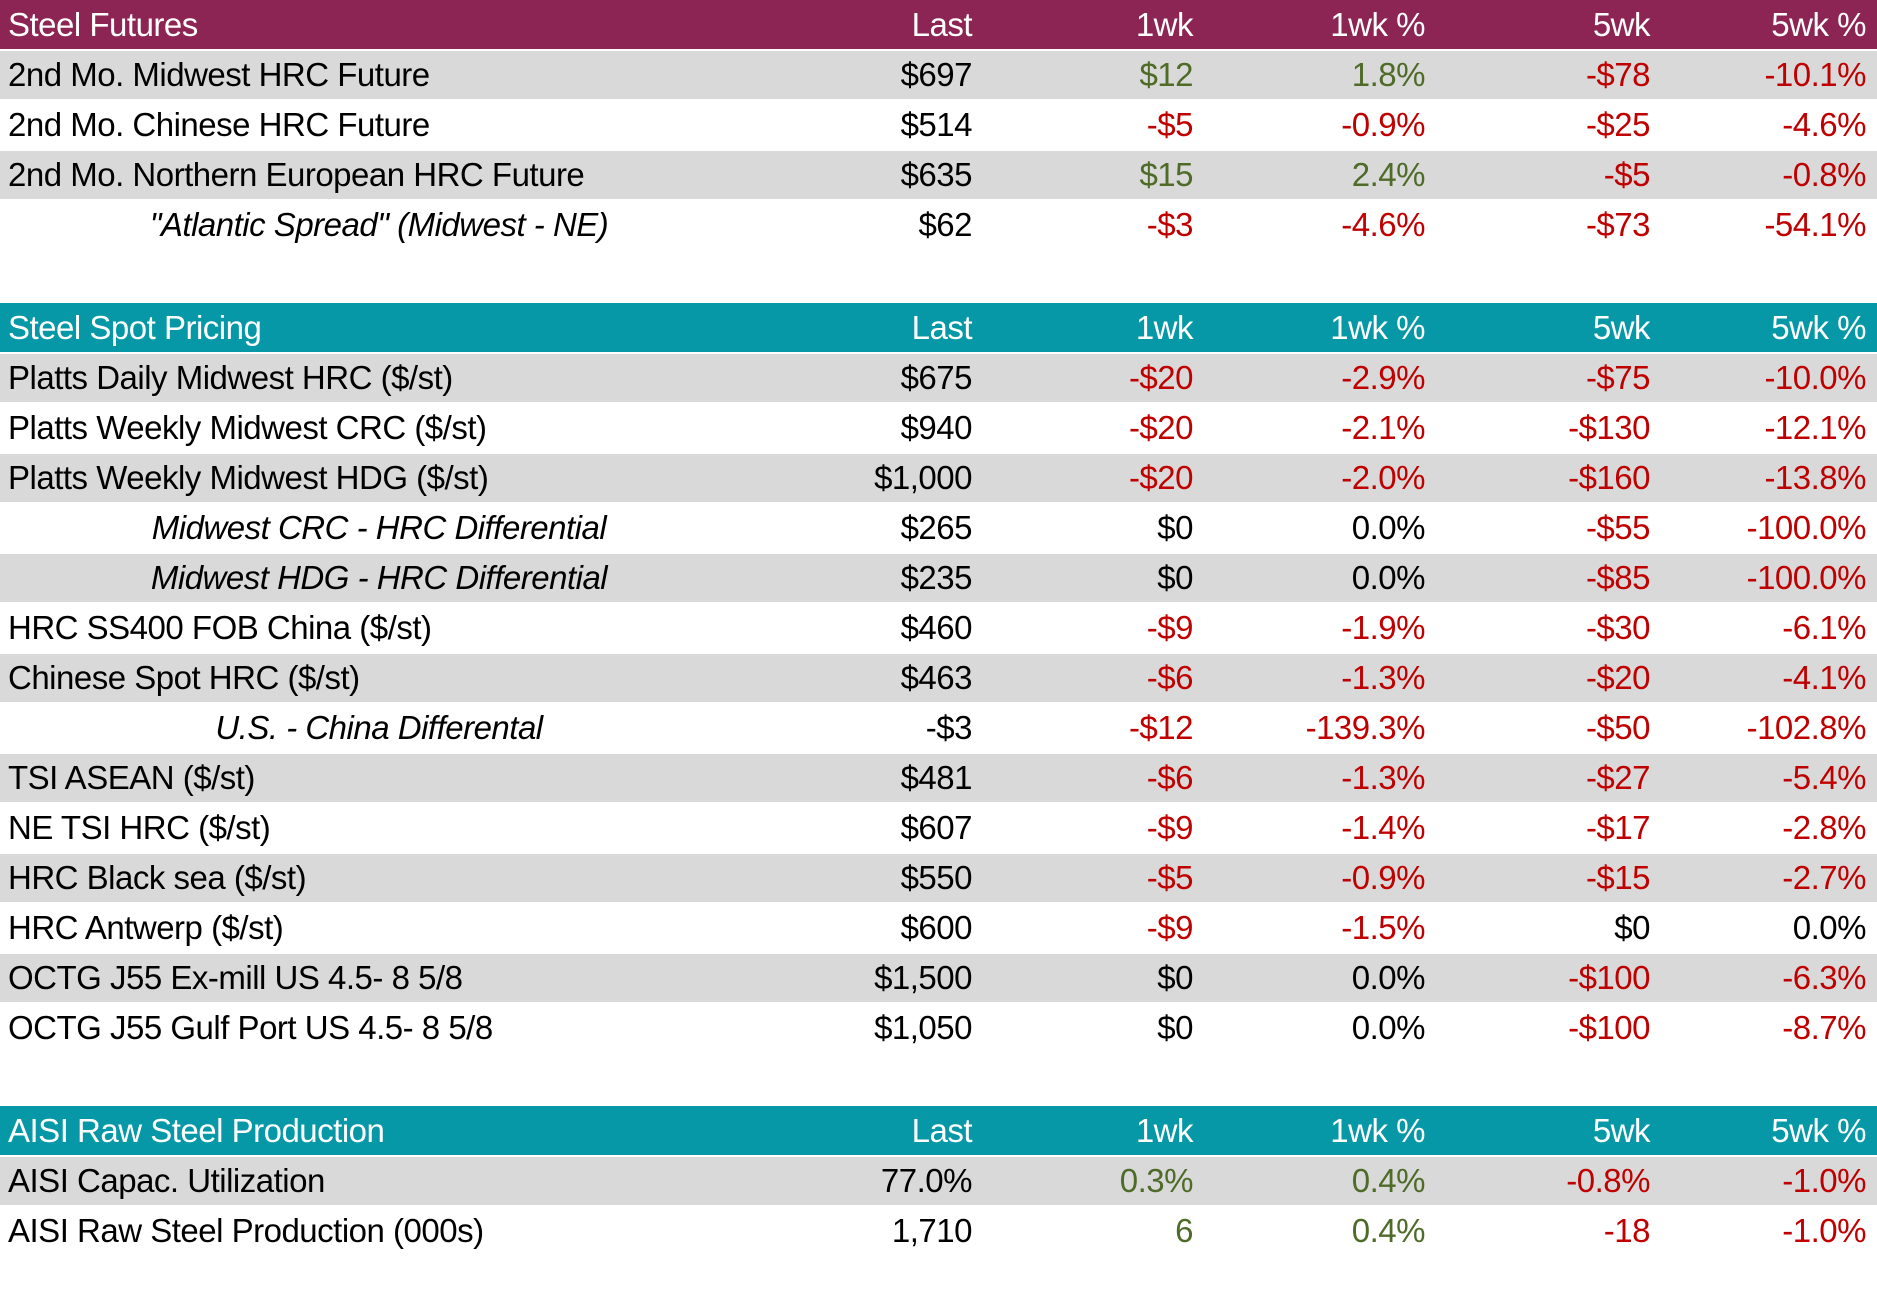 The width and height of the screenshot is (1877, 1301). I want to click on row-label: TSI ASEAN ($/st), so click(379, 778).